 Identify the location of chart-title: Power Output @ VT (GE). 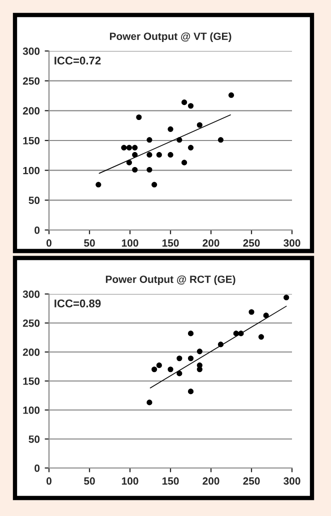
(171, 37).